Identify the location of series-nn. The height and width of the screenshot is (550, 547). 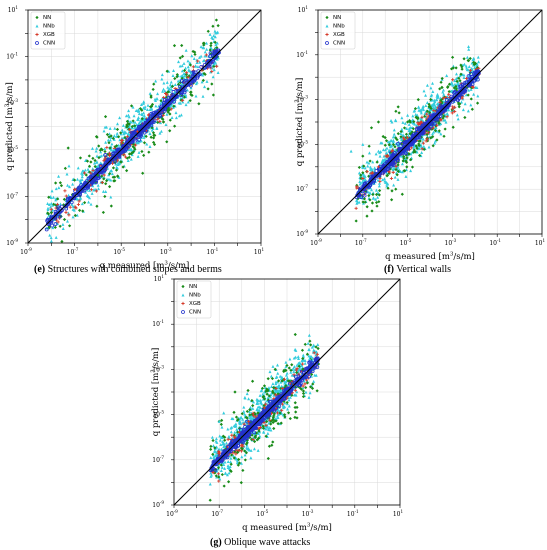
(396, 128).